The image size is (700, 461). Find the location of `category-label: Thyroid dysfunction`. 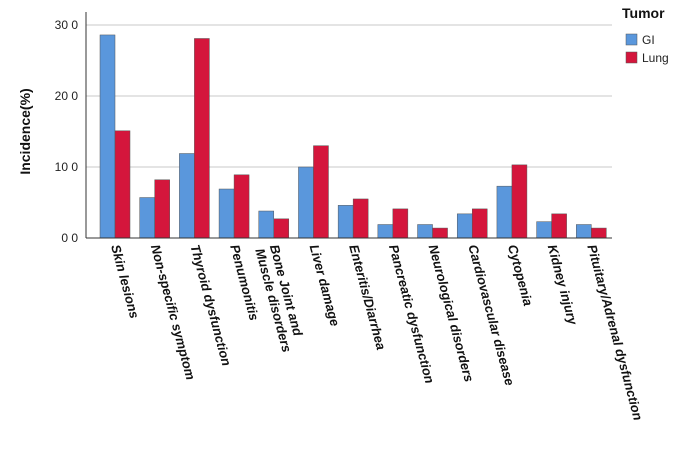

category-label: Thyroid dysfunction is located at coordinates (210, 305).